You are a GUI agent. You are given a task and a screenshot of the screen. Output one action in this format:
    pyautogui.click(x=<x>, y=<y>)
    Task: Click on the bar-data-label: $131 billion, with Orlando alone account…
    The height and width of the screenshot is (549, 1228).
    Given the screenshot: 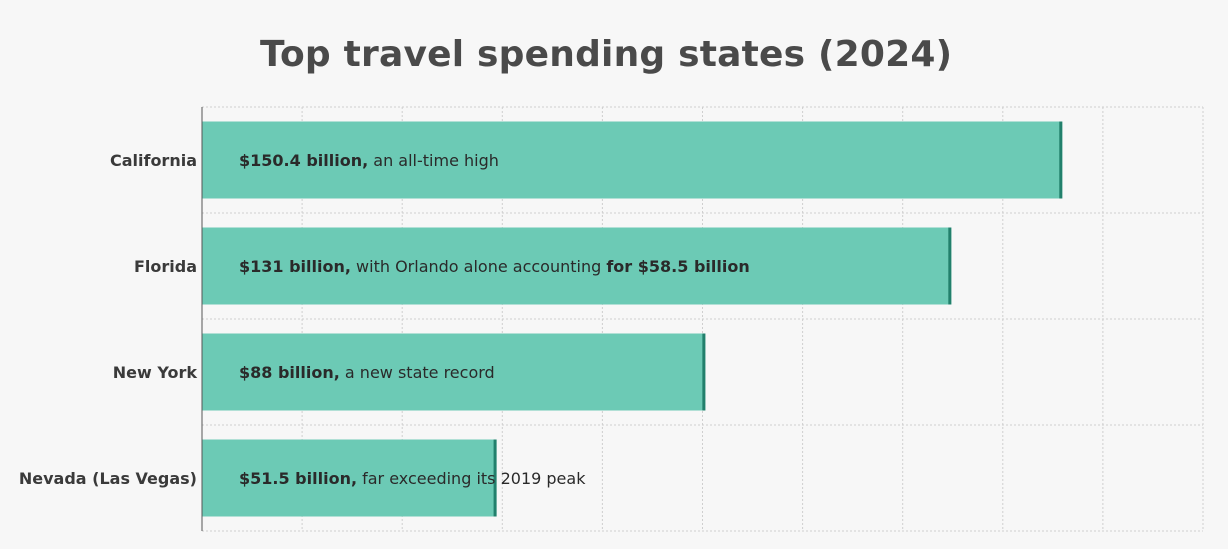 What is the action you would take?
    pyautogui.click(x=494, y=266)
    